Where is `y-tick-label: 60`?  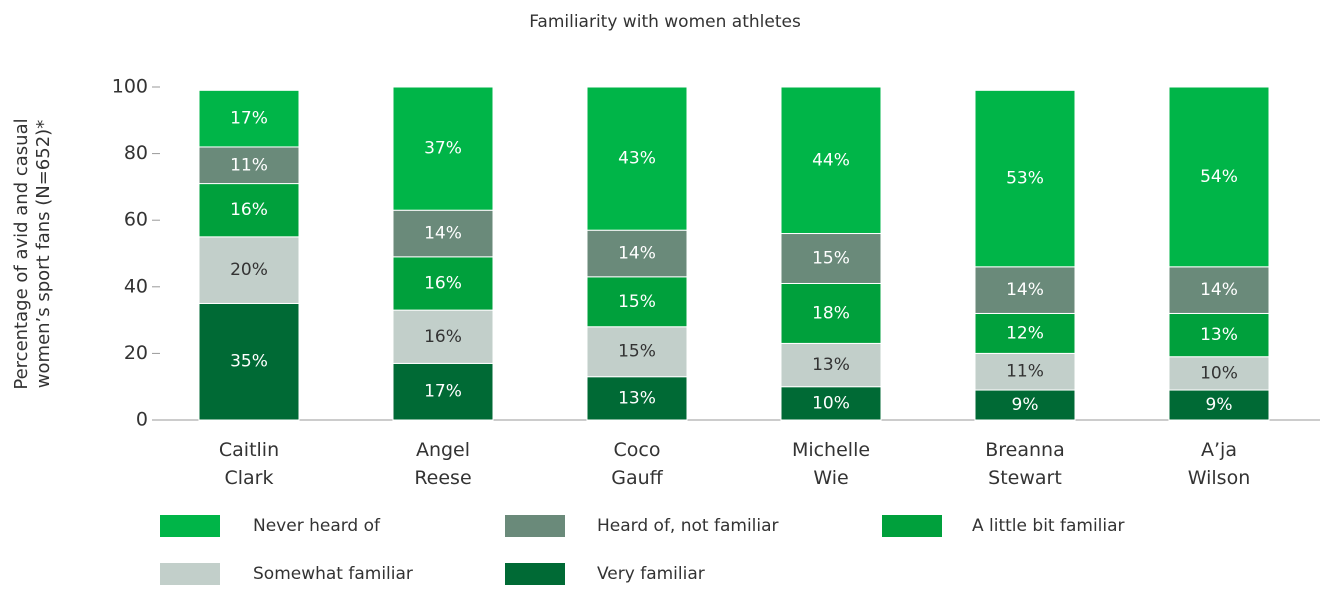
y-tick-label: 60 is located at coordinates (136, 220).